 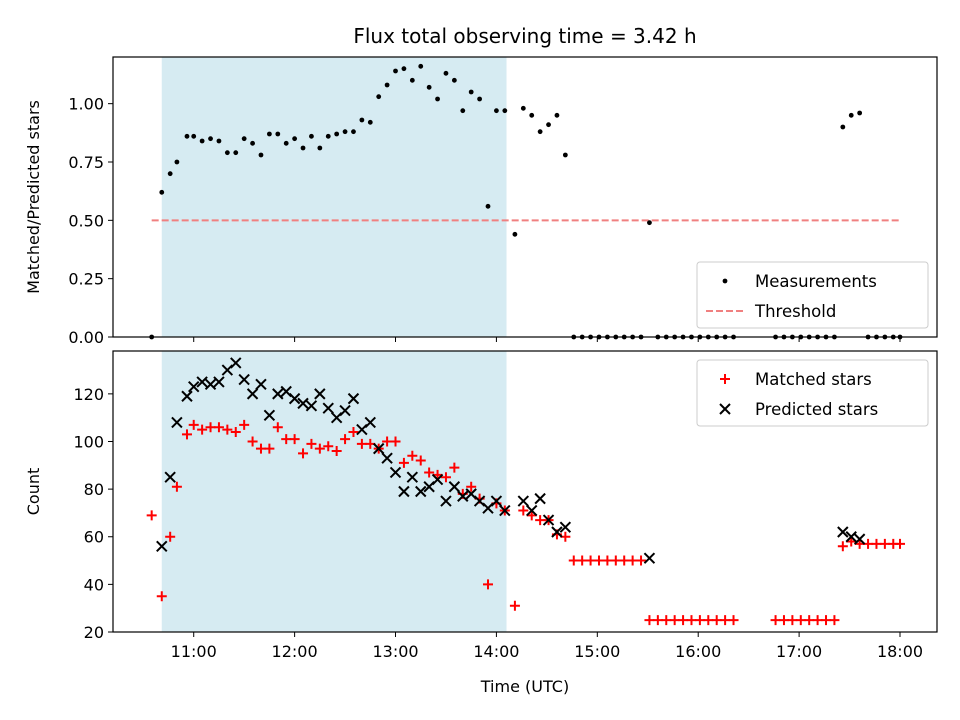 I want to click on legend: Measurements Threshold, so click(x=812, y=295).